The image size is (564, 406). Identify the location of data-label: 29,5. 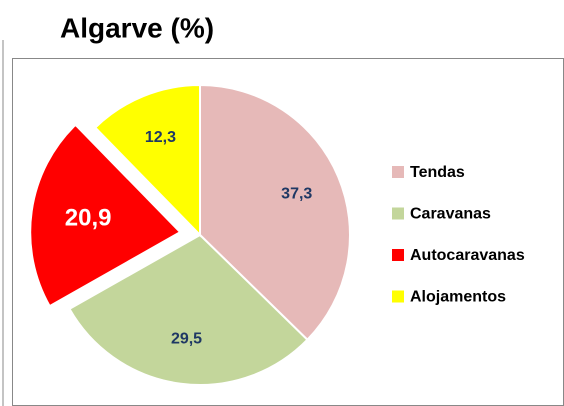
(186, 338).